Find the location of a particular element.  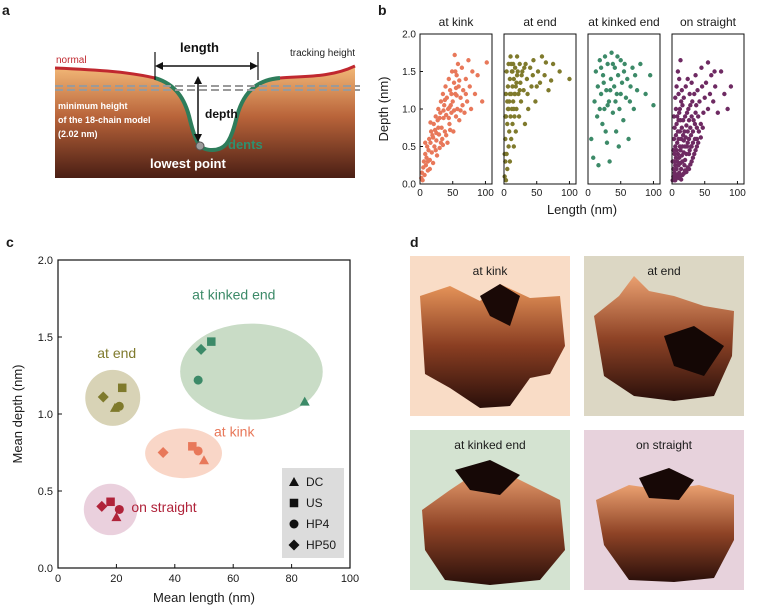

square-marker is located at coordinates (110, 502).